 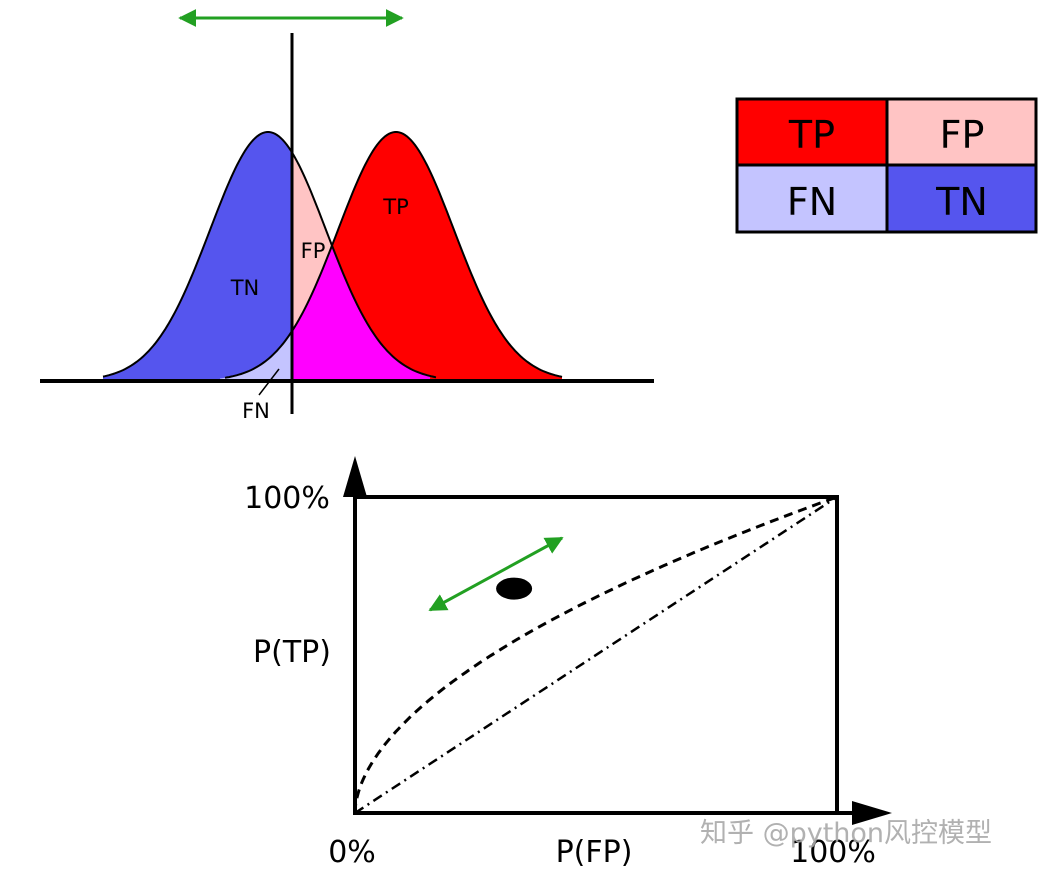 What do you see at coordinates (846, 833) in the screenshot?
I see `watermark: 知乎 @python风控模型` at bounding box center [846, 833].